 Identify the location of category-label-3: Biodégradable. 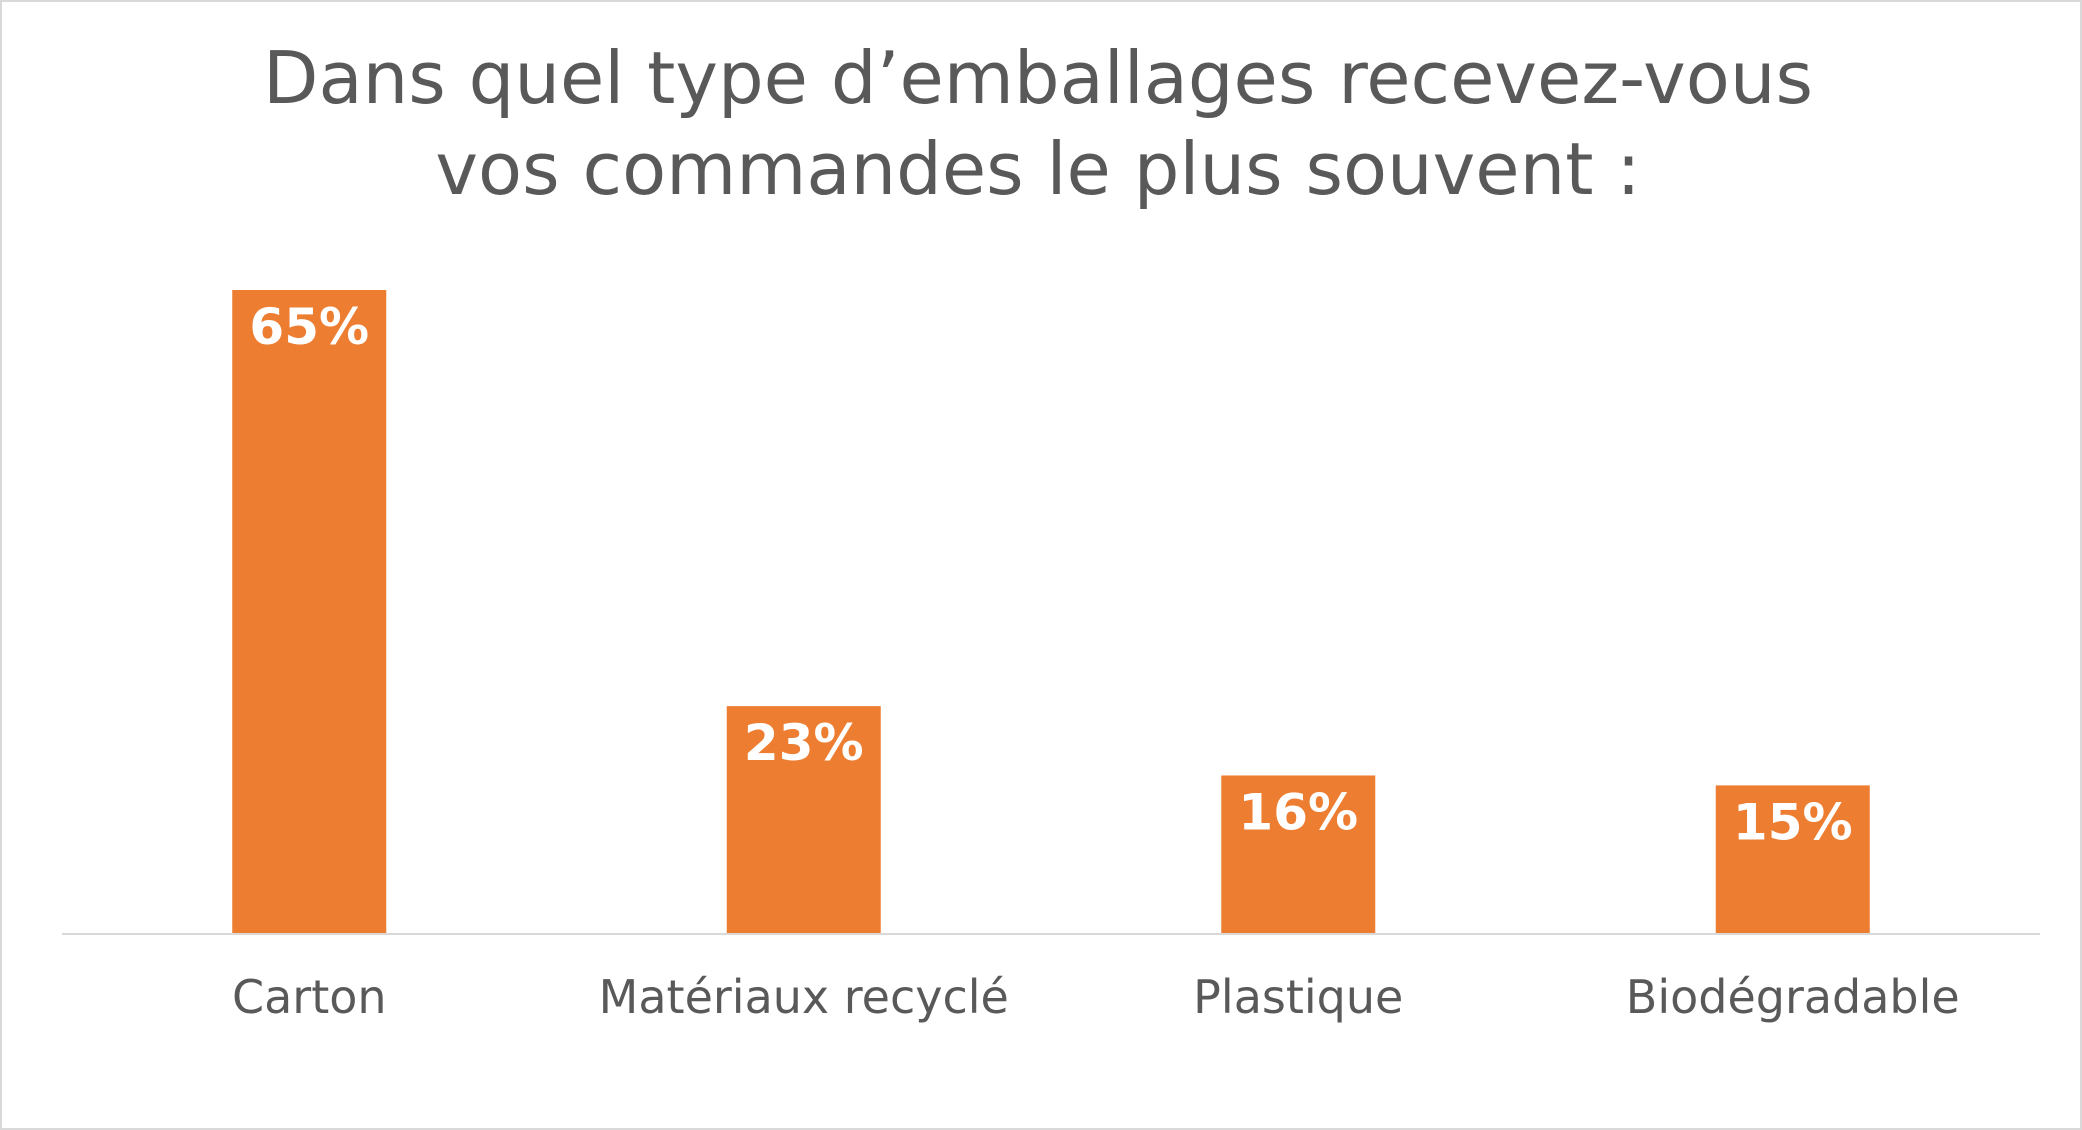
(1793, 997).